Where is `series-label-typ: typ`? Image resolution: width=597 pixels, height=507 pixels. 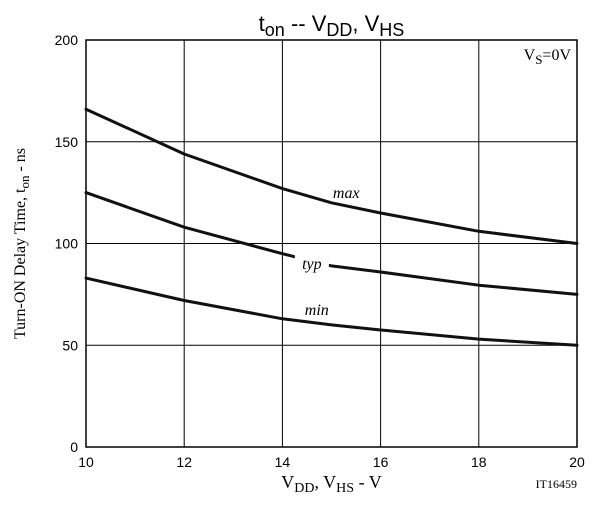
series-label-typ: typ is located at coordinates (312, 264).